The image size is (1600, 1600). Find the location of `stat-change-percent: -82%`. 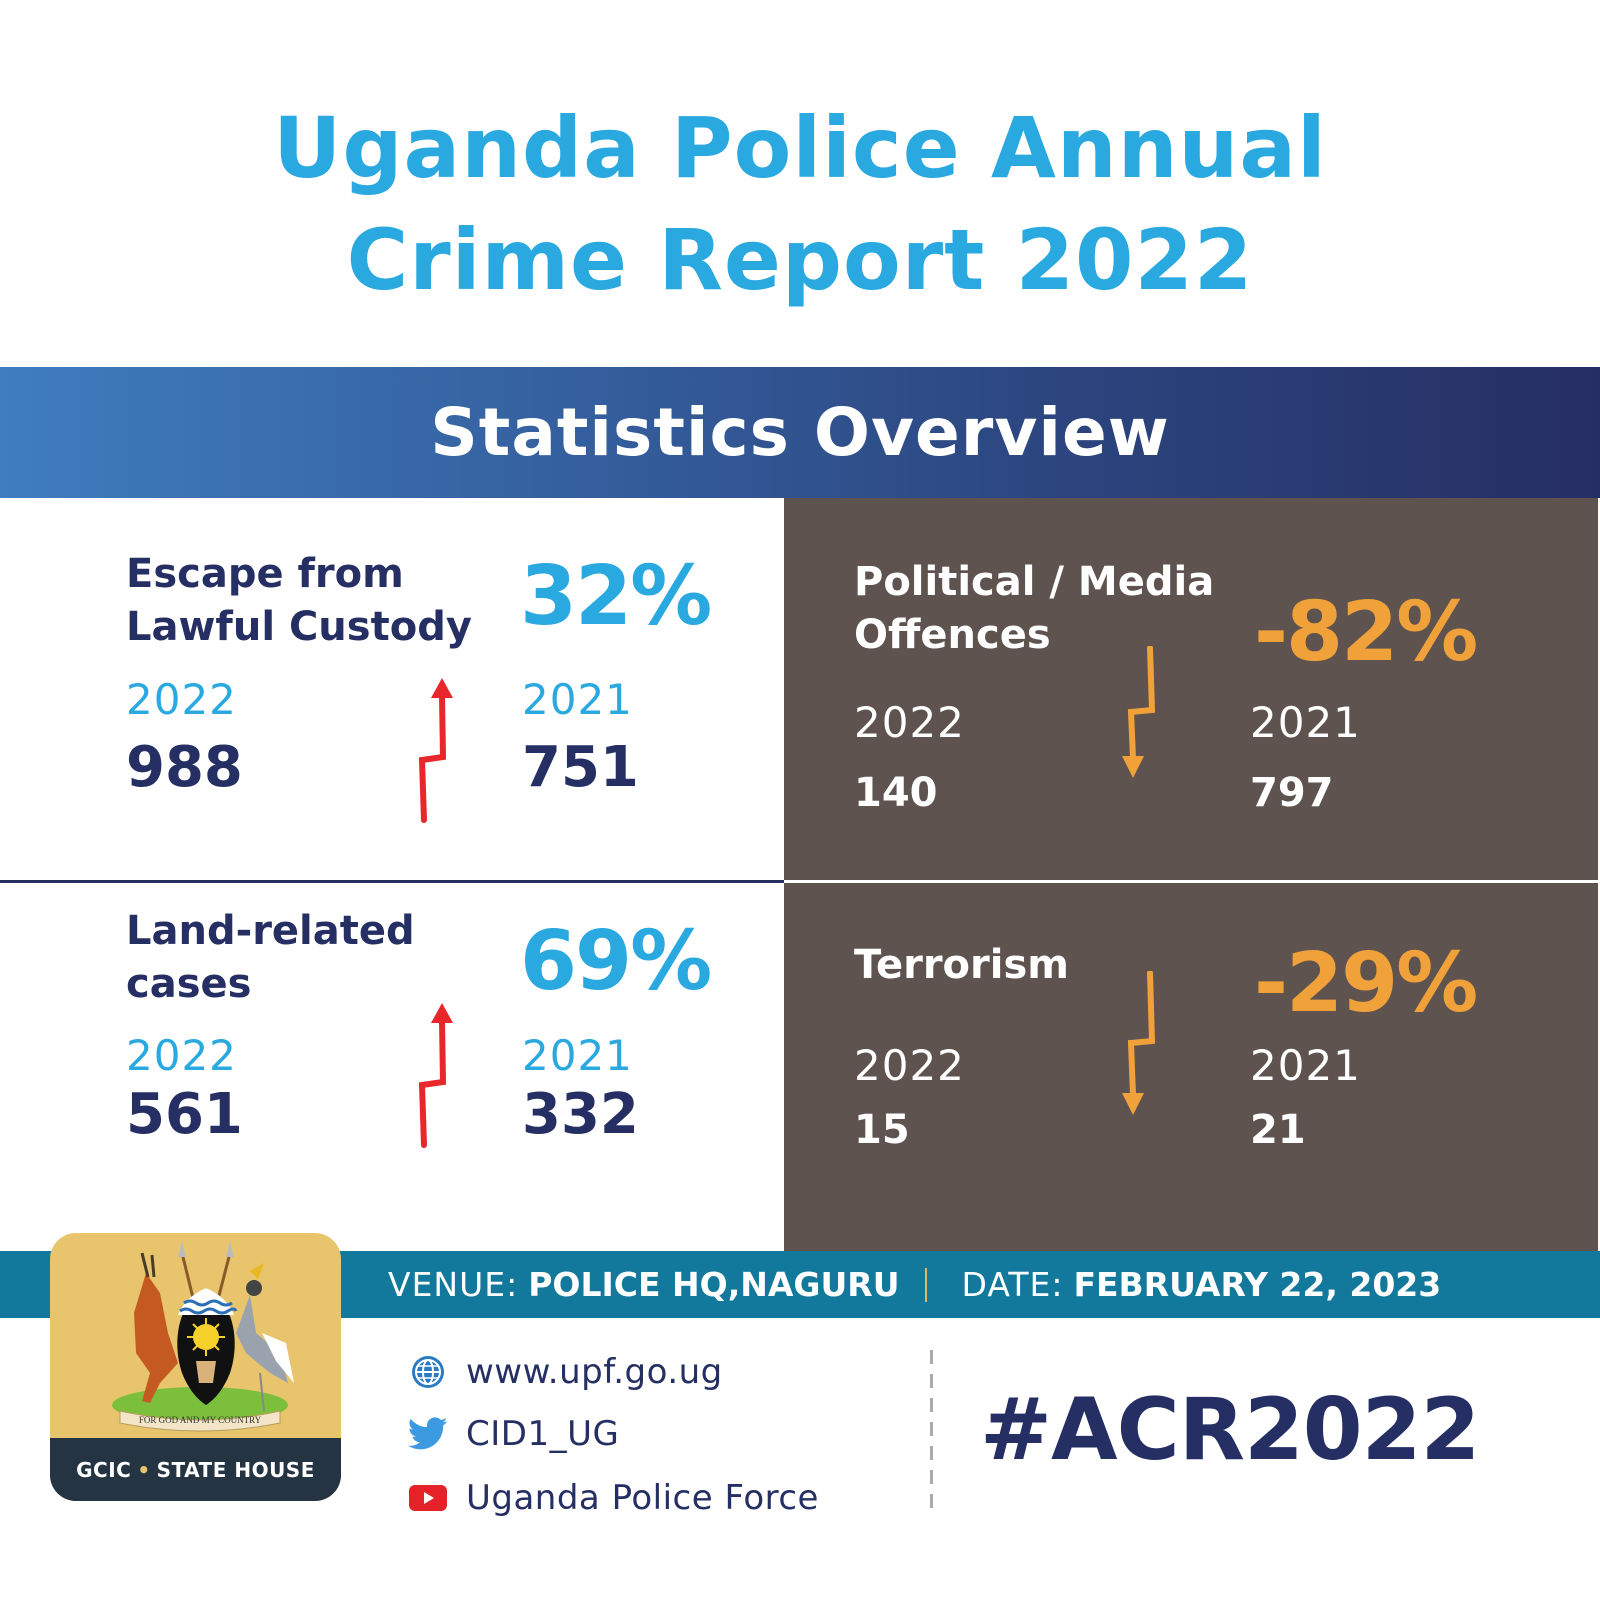

stat-change-percent: -82% is located at coordinates (1366, 632).